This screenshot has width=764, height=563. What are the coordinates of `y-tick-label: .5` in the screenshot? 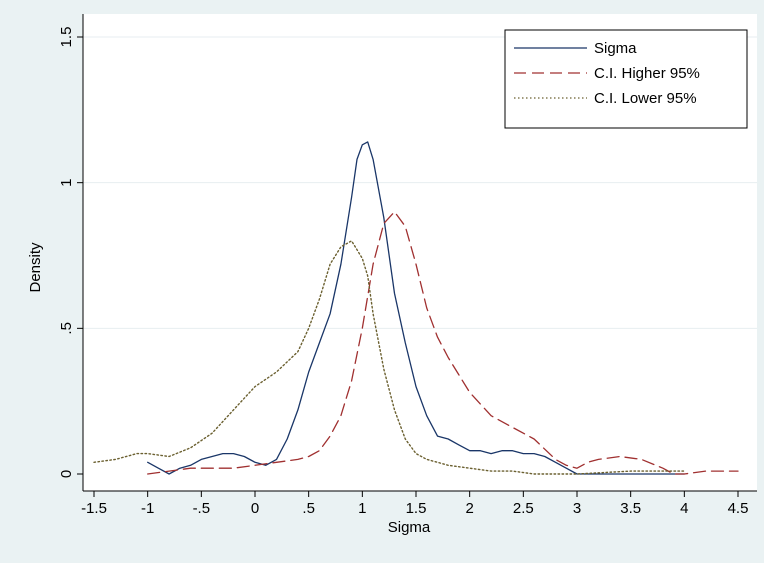 It's located at (66, 328).